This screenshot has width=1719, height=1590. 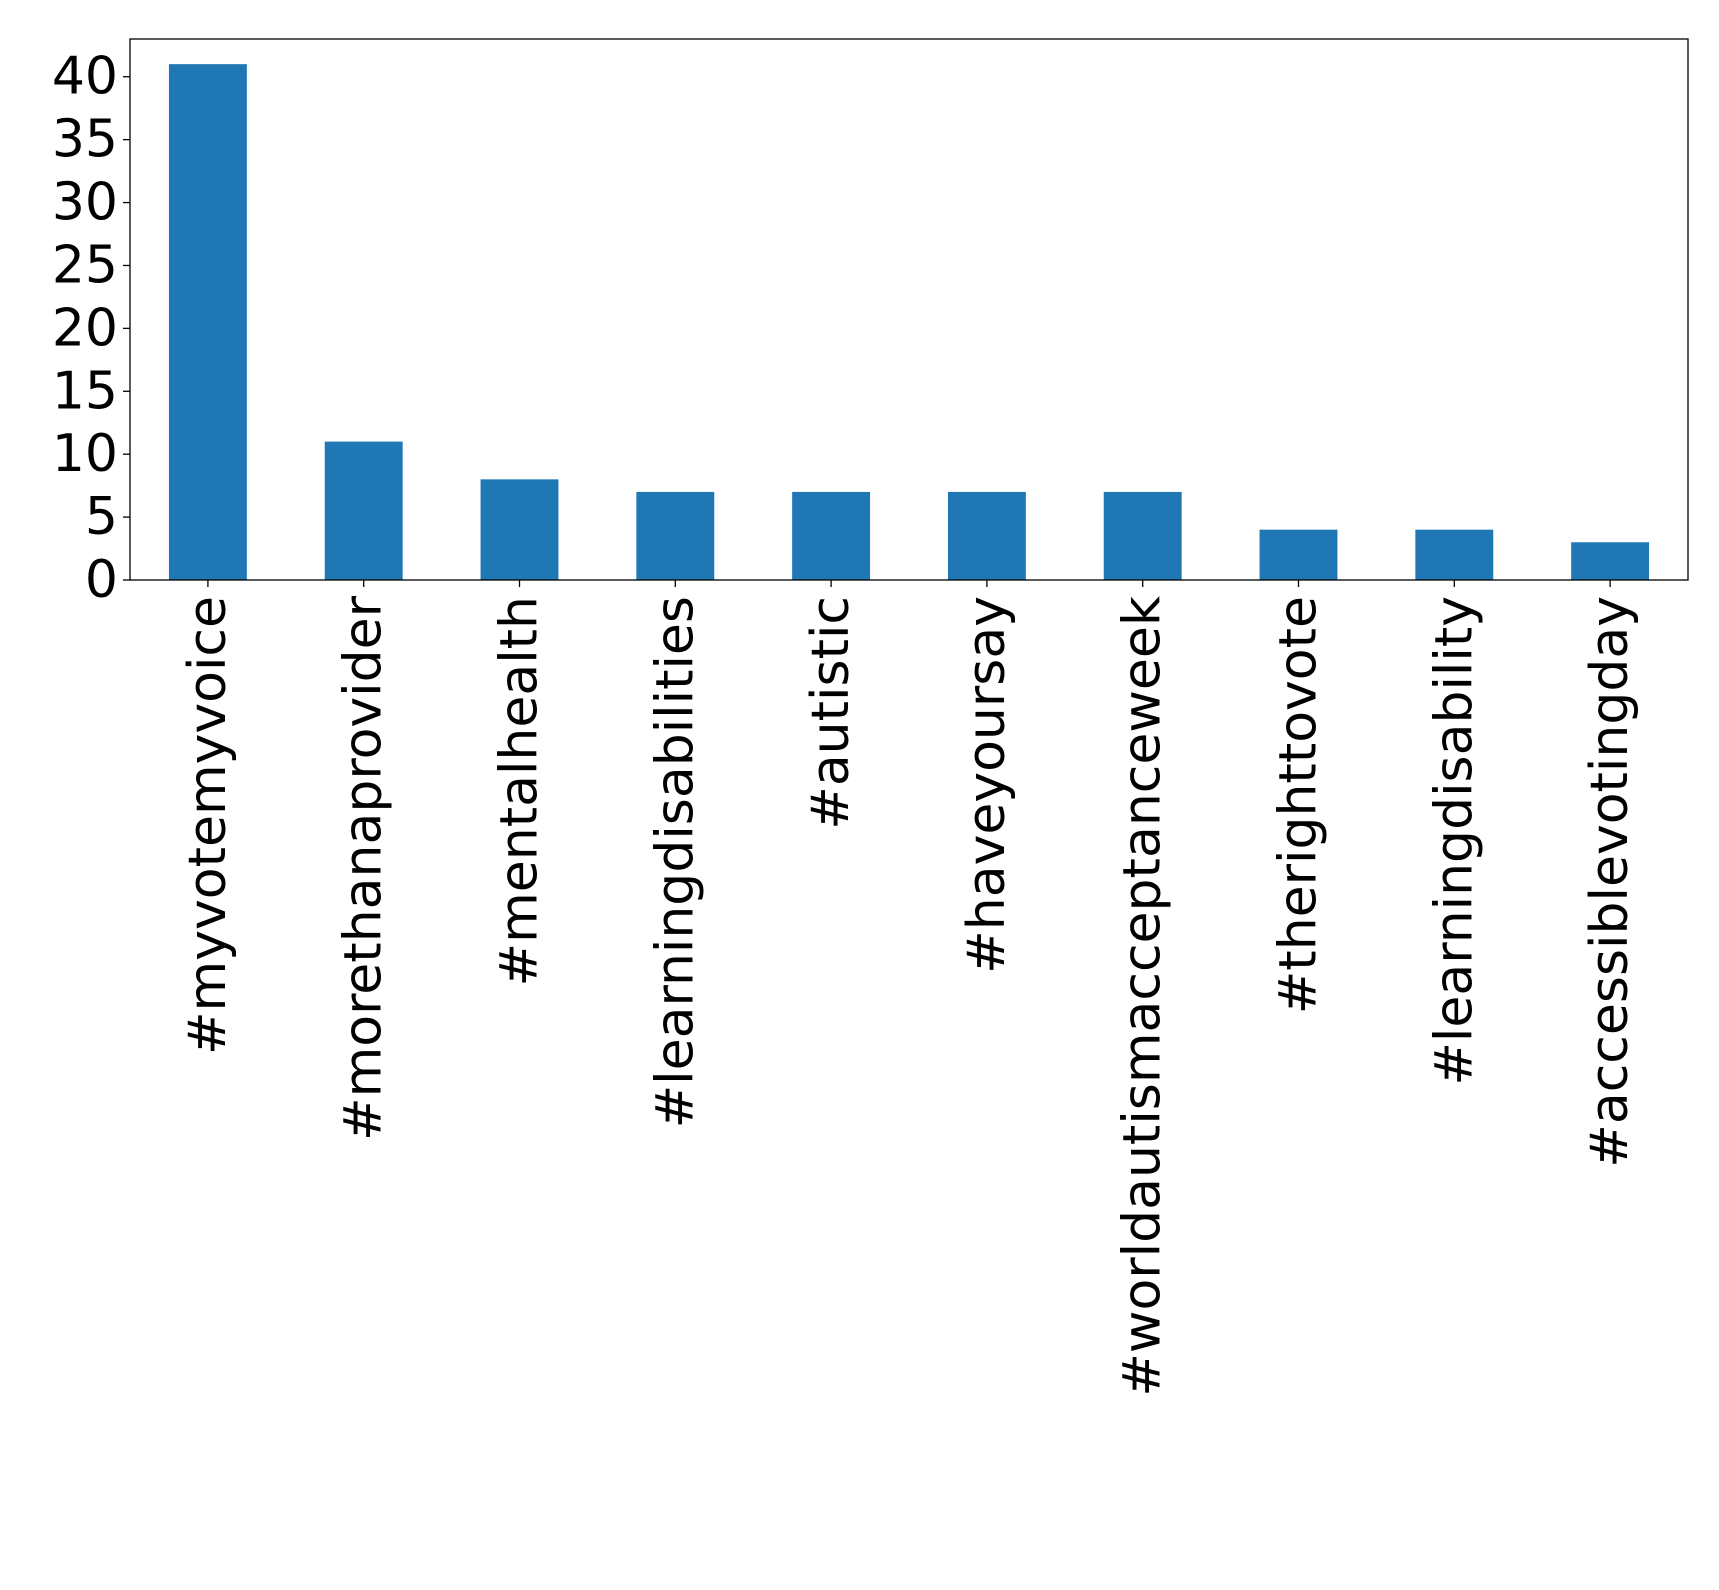 I want to click on x-tick-label: #haveyoursay, so click(x=987, y=785).